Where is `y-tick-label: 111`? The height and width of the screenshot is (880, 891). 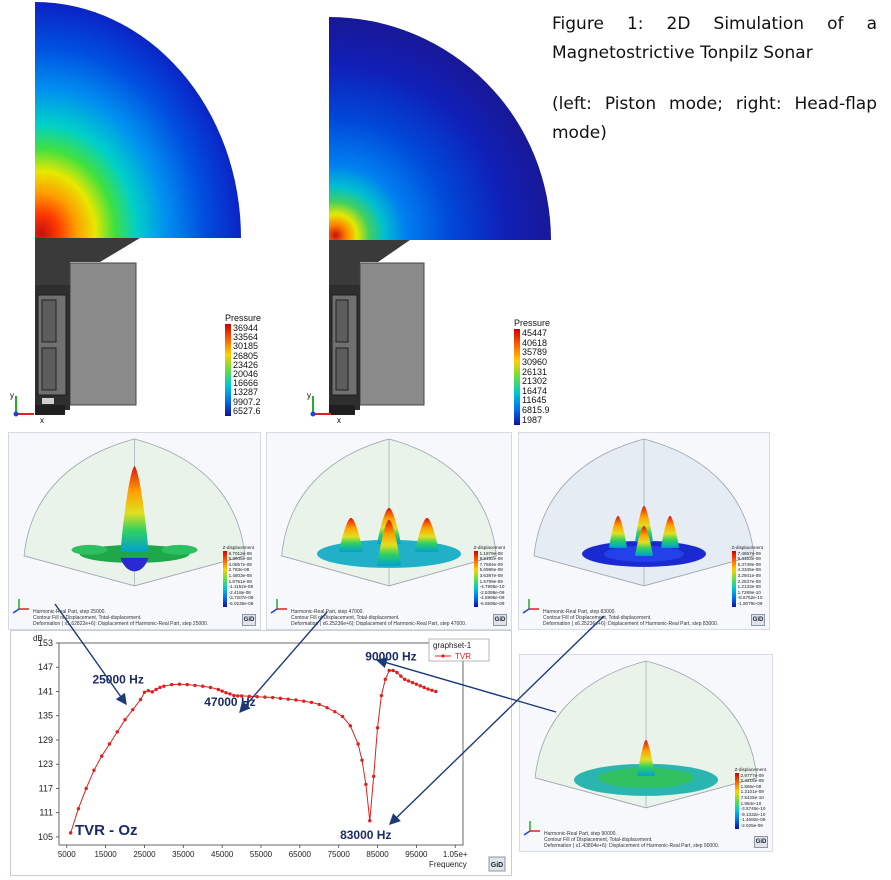
y-tick-label: 111 is located at coordinates (46, 813).